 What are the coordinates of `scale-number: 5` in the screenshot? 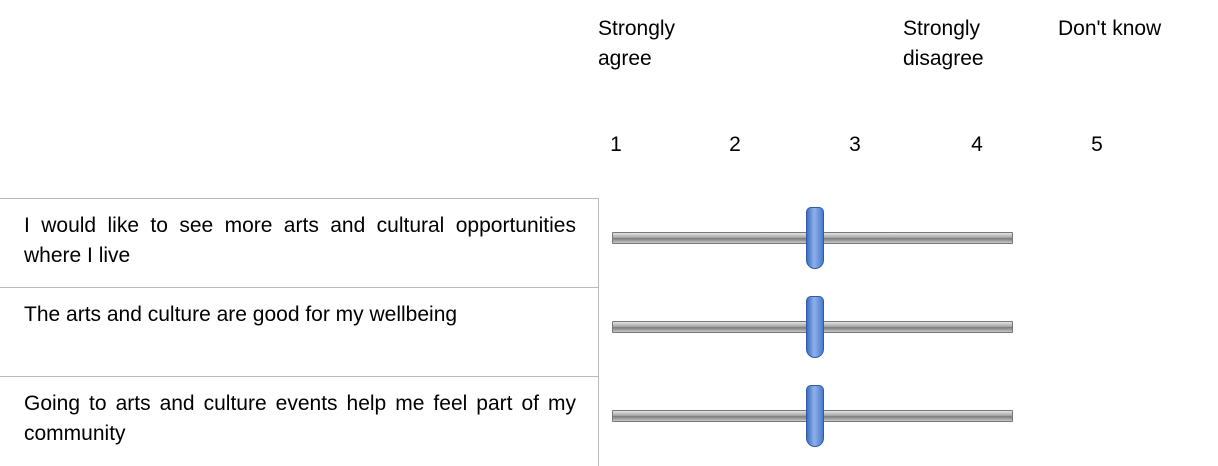 It's located at (1097, 144).